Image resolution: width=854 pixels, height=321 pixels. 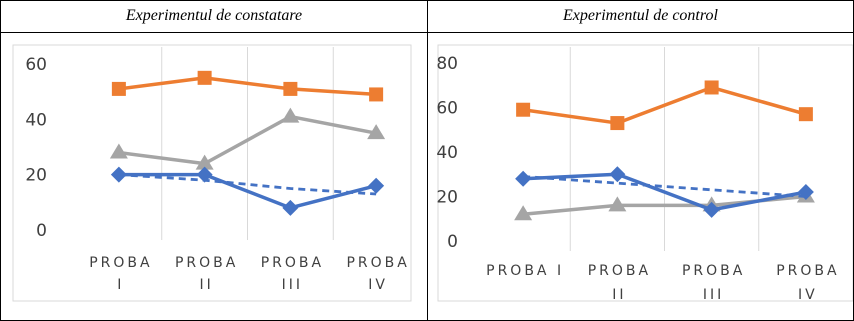 I want to click on chart-title-constatare: Experimentul de constatare, so click(x=214, y=15).